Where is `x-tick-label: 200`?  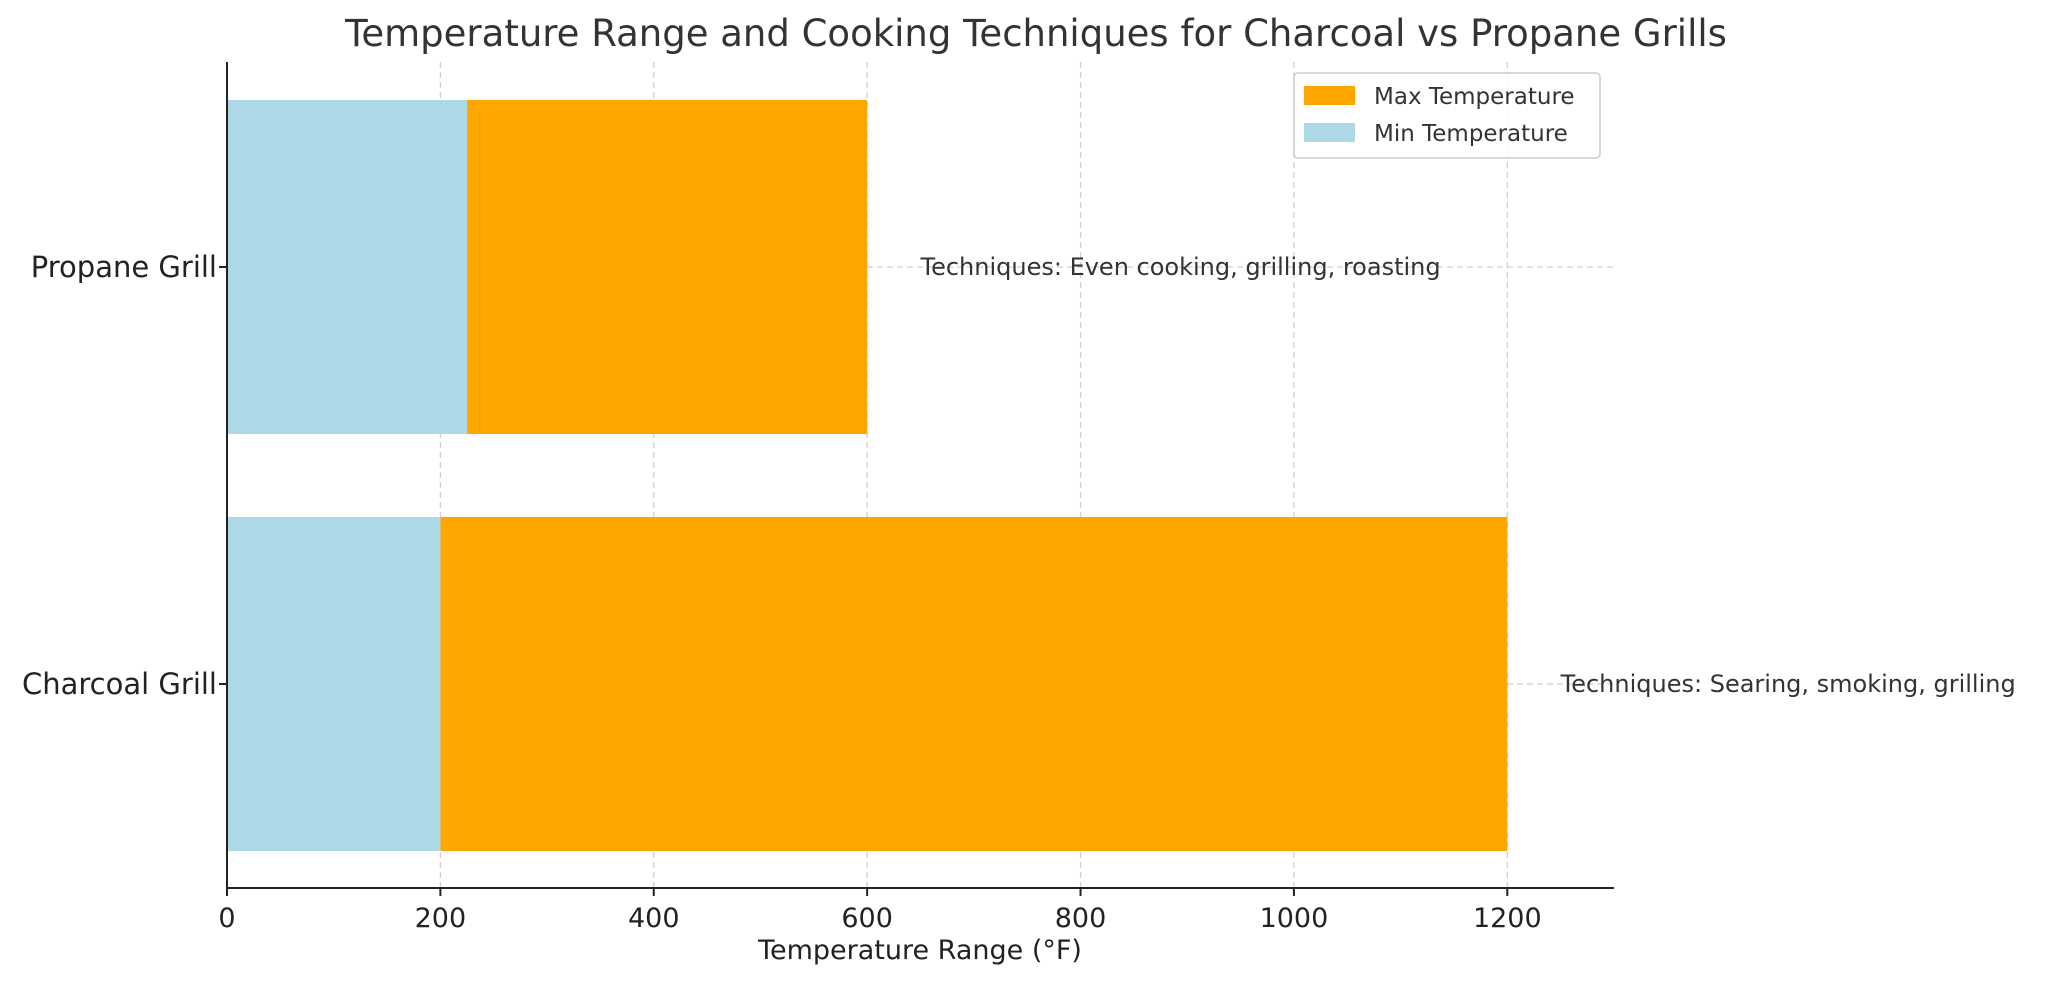
x-tick-label: 200 is located at coordinates (441, 918).